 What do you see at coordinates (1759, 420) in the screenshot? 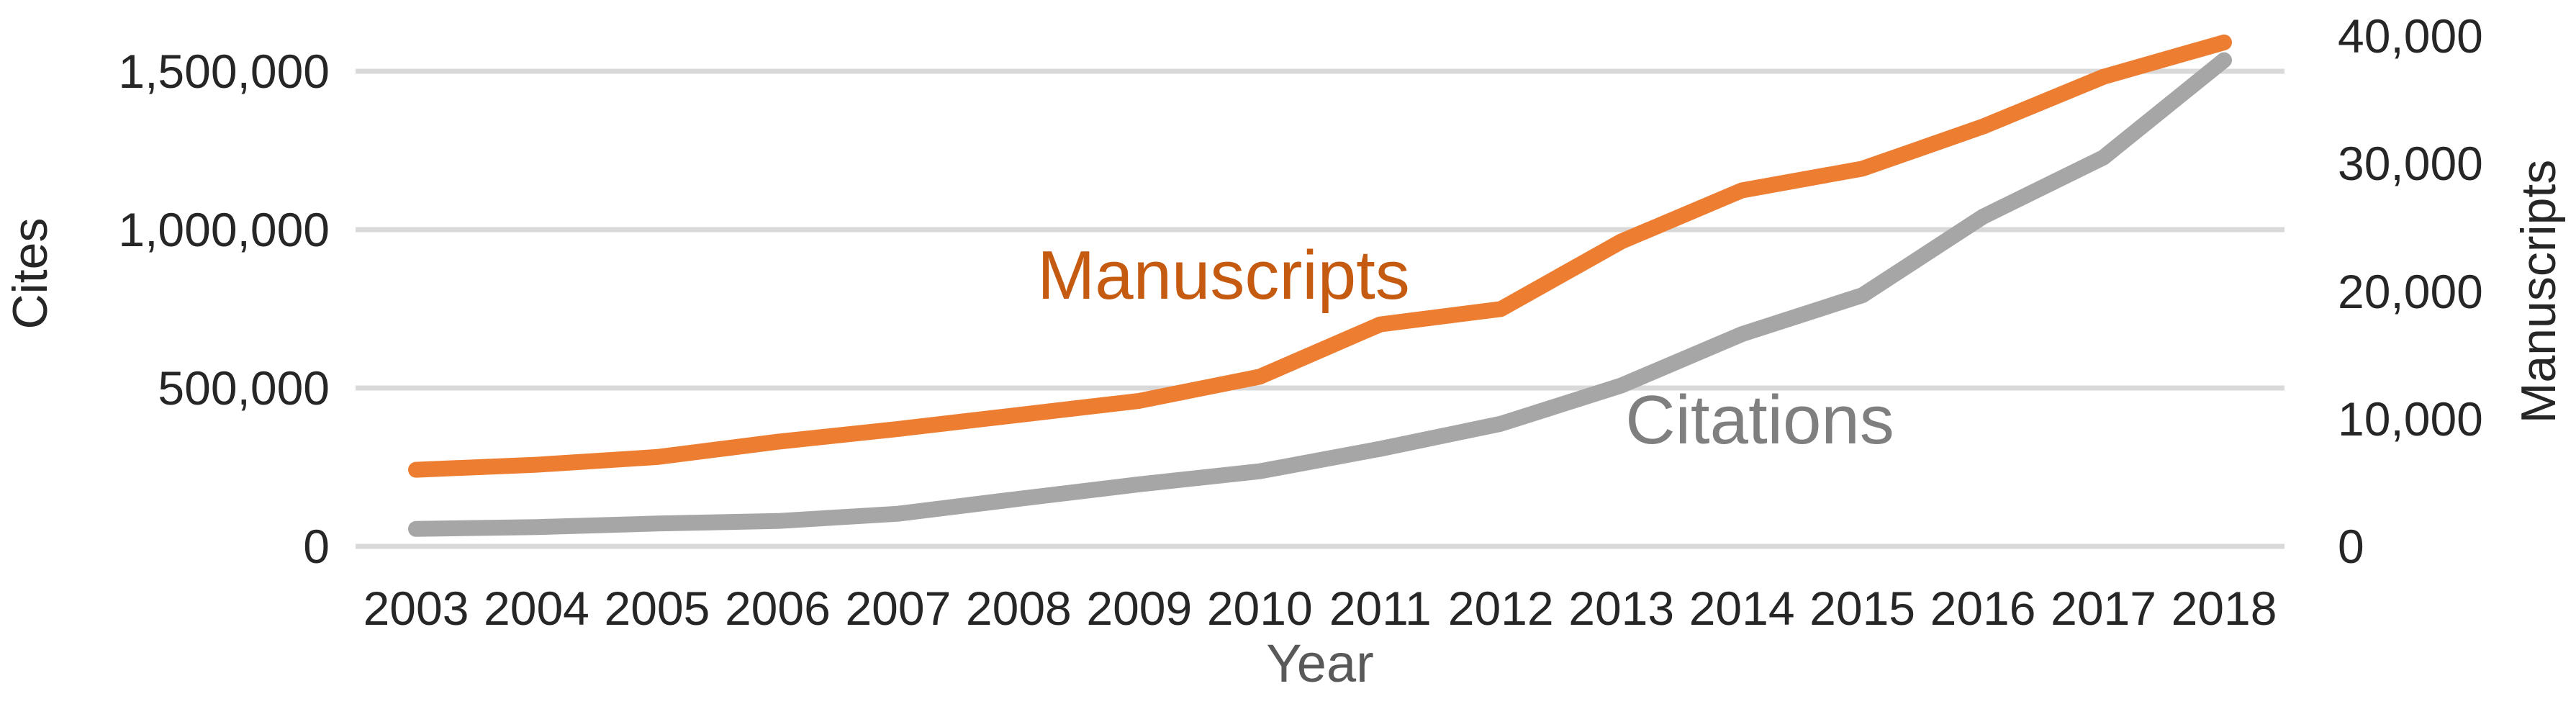
I see `series-label-citations: Citations` at bounding box center [1759, 420].